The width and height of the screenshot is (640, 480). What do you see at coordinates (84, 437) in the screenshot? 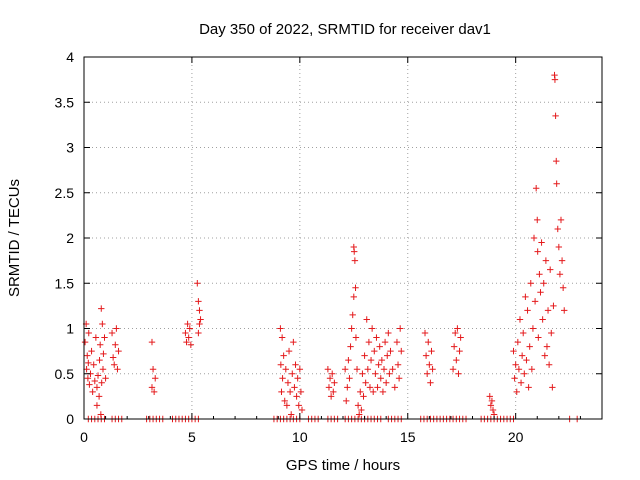
I see `x-tick-label: 0` at bounding box center [84, 437].